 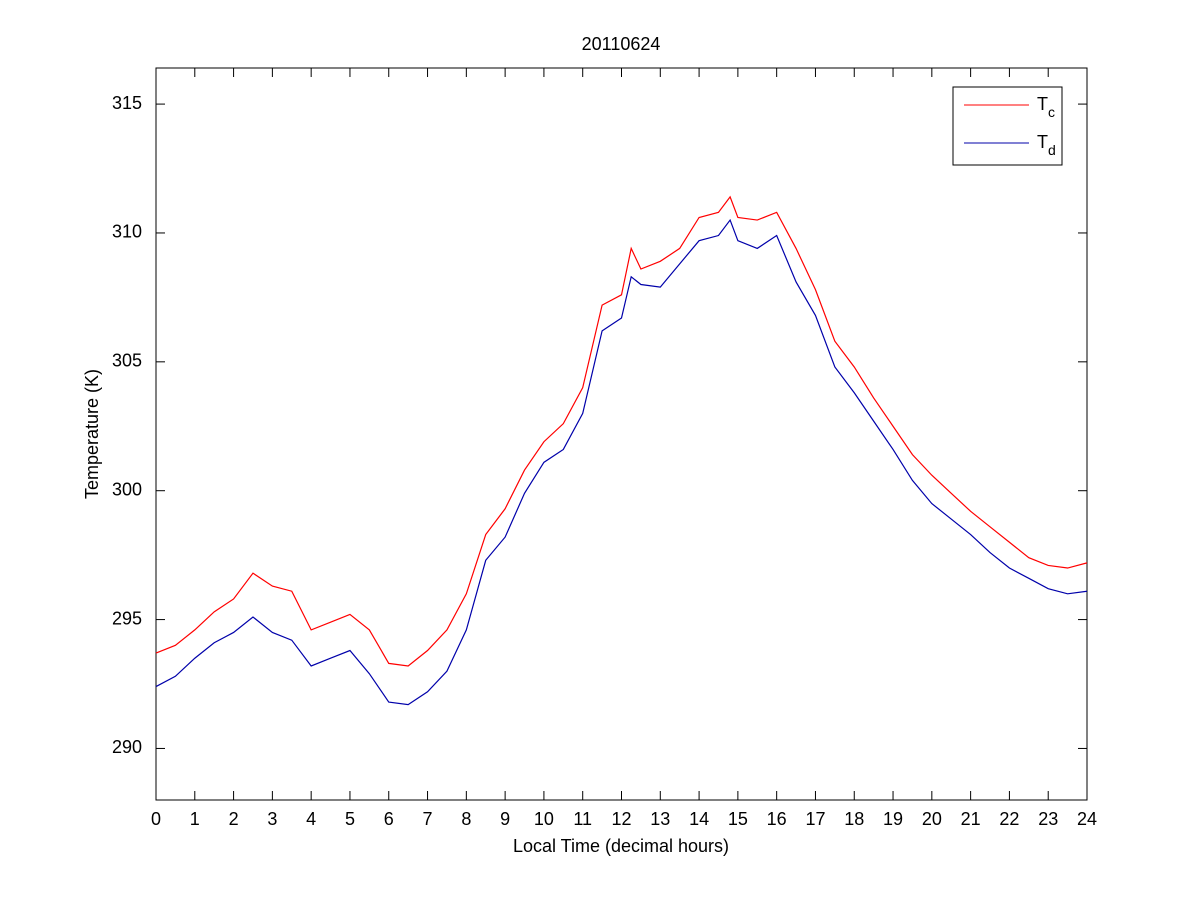 I want to click on x-tick-label: 20, so click(x=932, y=819).